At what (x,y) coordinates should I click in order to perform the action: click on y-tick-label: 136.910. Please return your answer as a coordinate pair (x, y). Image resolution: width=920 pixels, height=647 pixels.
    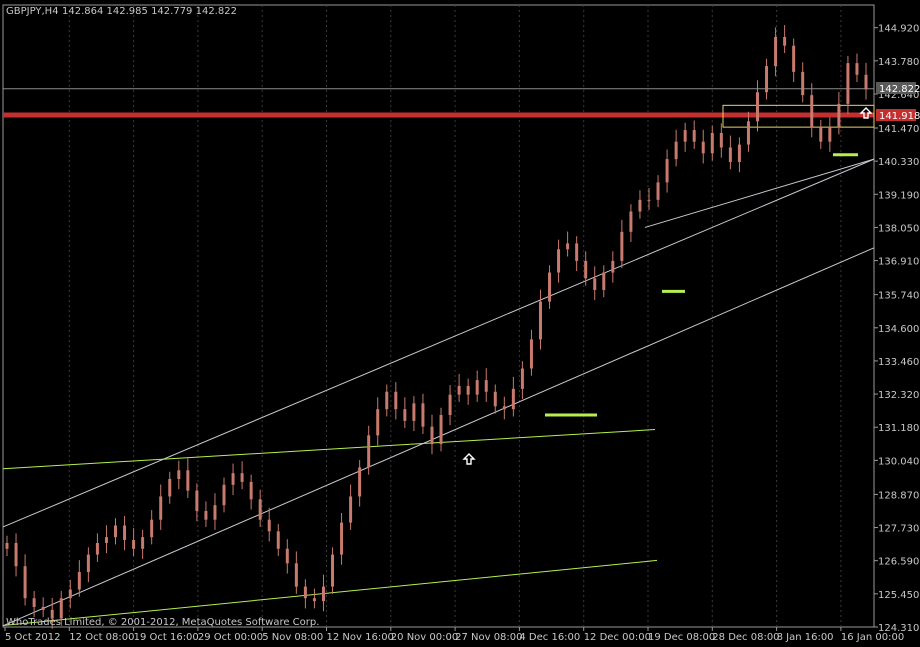
    Looking at the image, I should click on (898, 262).